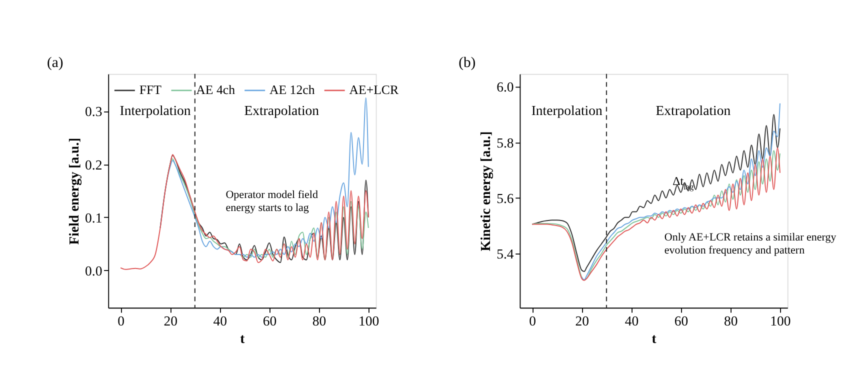 The width and height of the screenshot is (847, 391). Describe the element at coordinates (150, 90) in the screenshot. I see `legend-label: FFT` at that location.